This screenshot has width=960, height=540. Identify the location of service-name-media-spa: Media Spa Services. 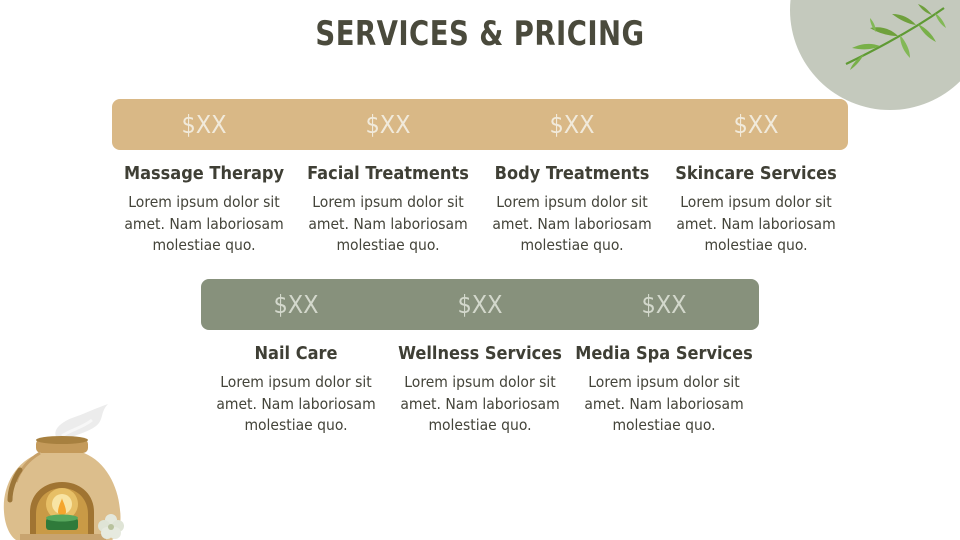
(664, 353).